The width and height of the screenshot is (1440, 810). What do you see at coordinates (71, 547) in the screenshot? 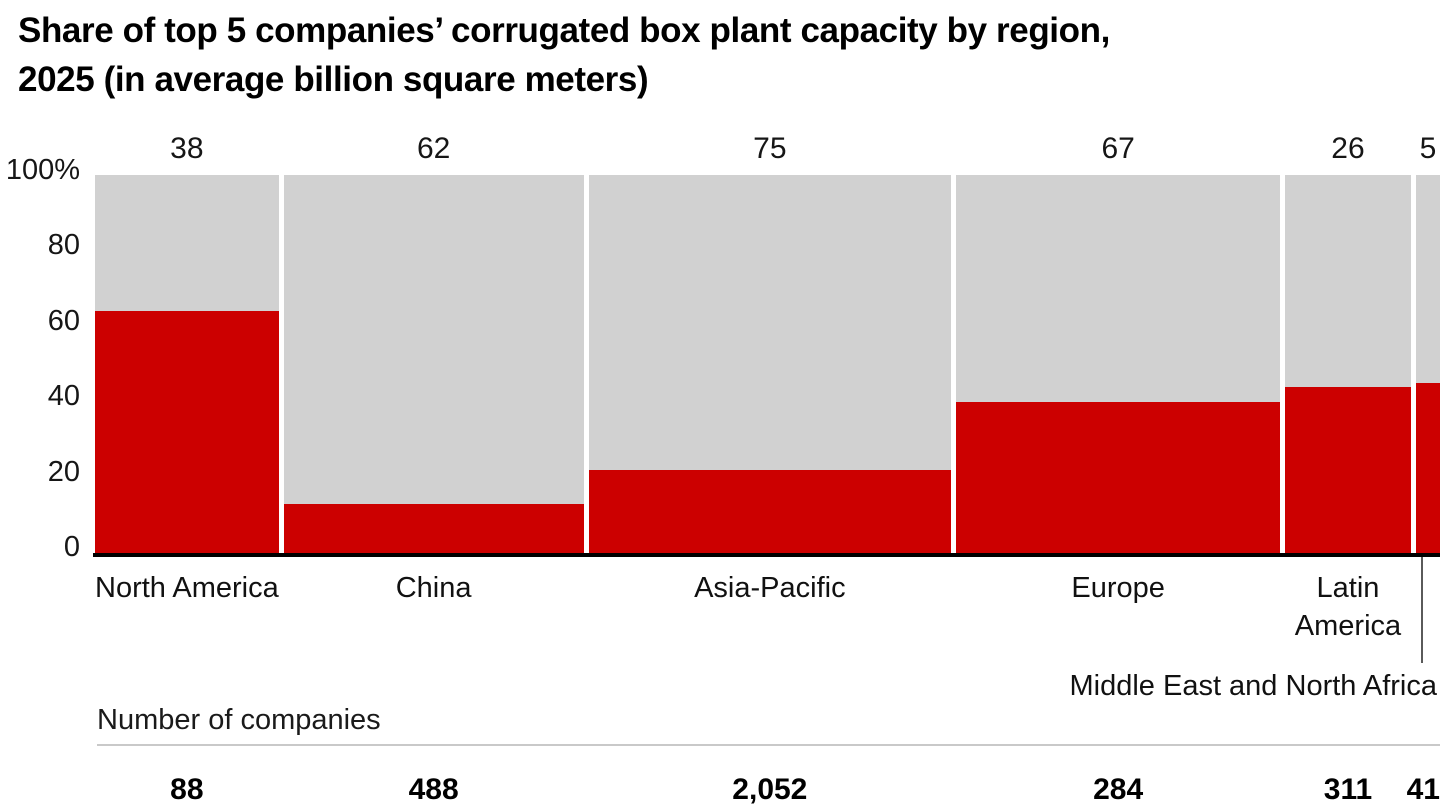
I see `y-axis-tick: 0` at bounding box center [71, 547].